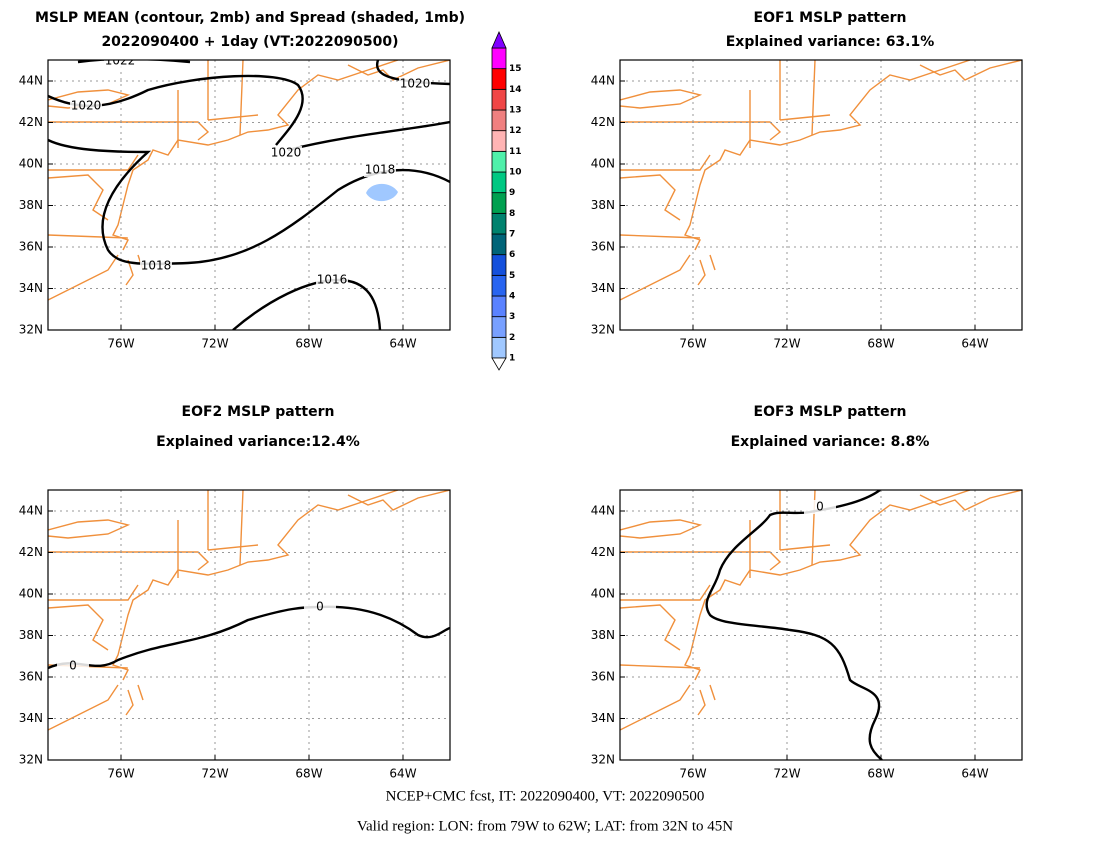 The height and width of the screenshot is (850, 1100). I want to click on colorbar-label: 3, so click(512, 317).